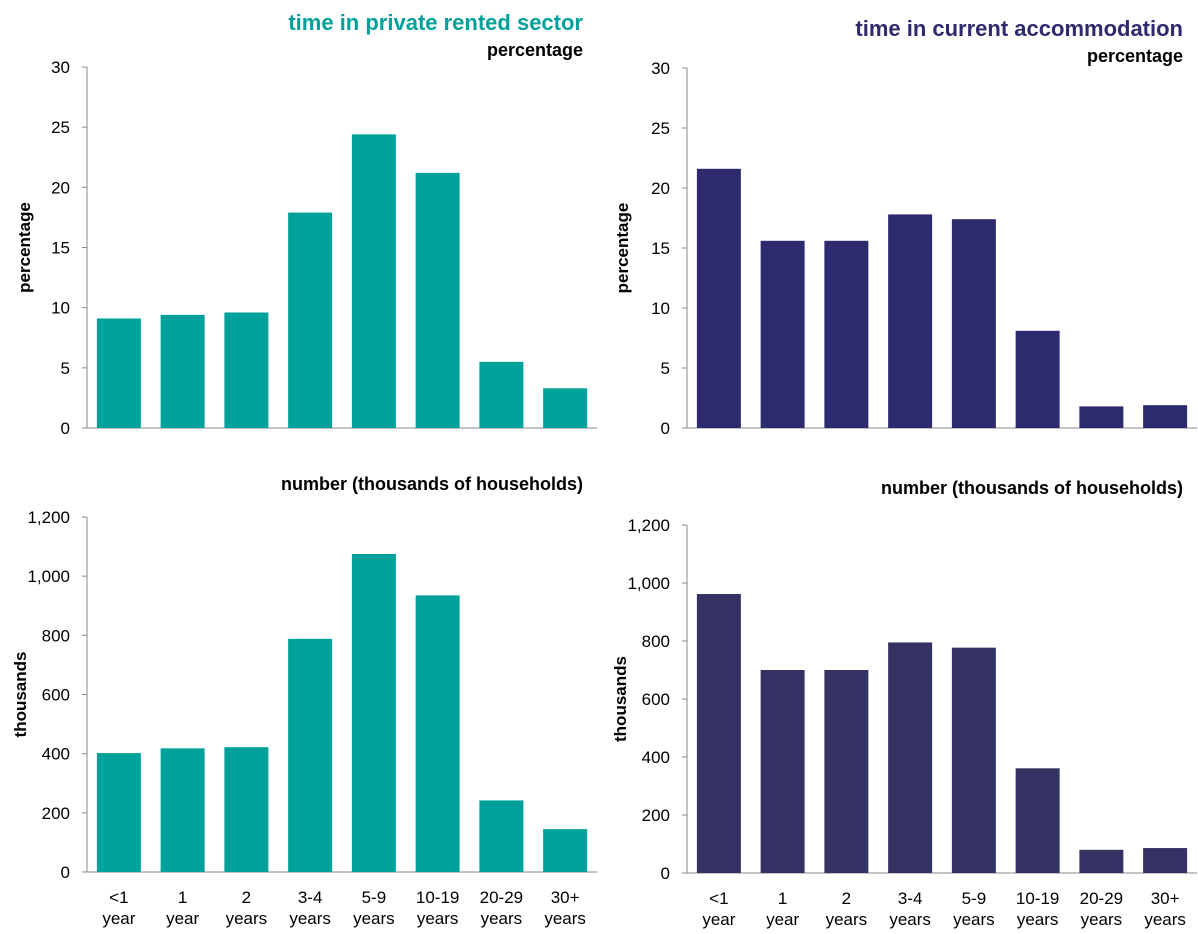 This screenshot has height=934, width=1198. What do you see at coordinates (432, 484) in the screenshot?
I see `chart-title-prs-number: number (thousands of households)` at bounding box center [432, 484].